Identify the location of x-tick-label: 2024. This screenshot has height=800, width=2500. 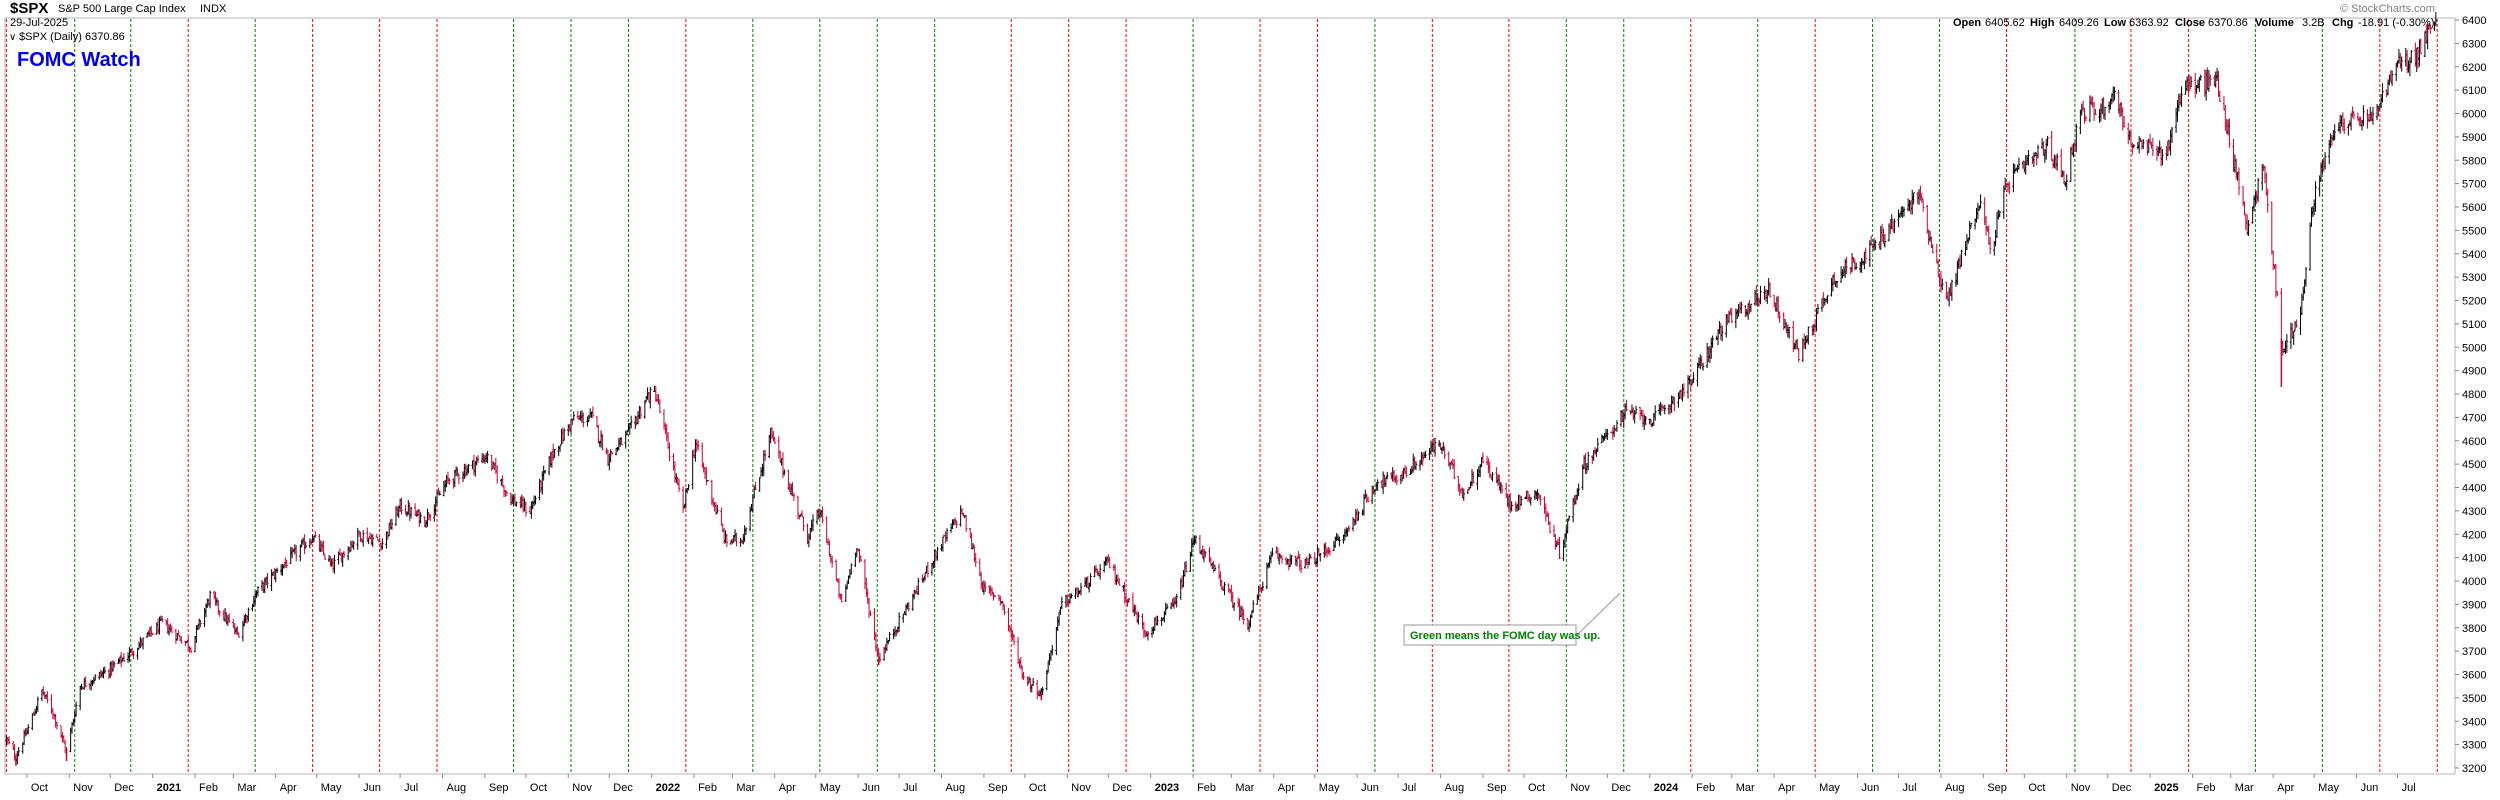
(1666, 788).